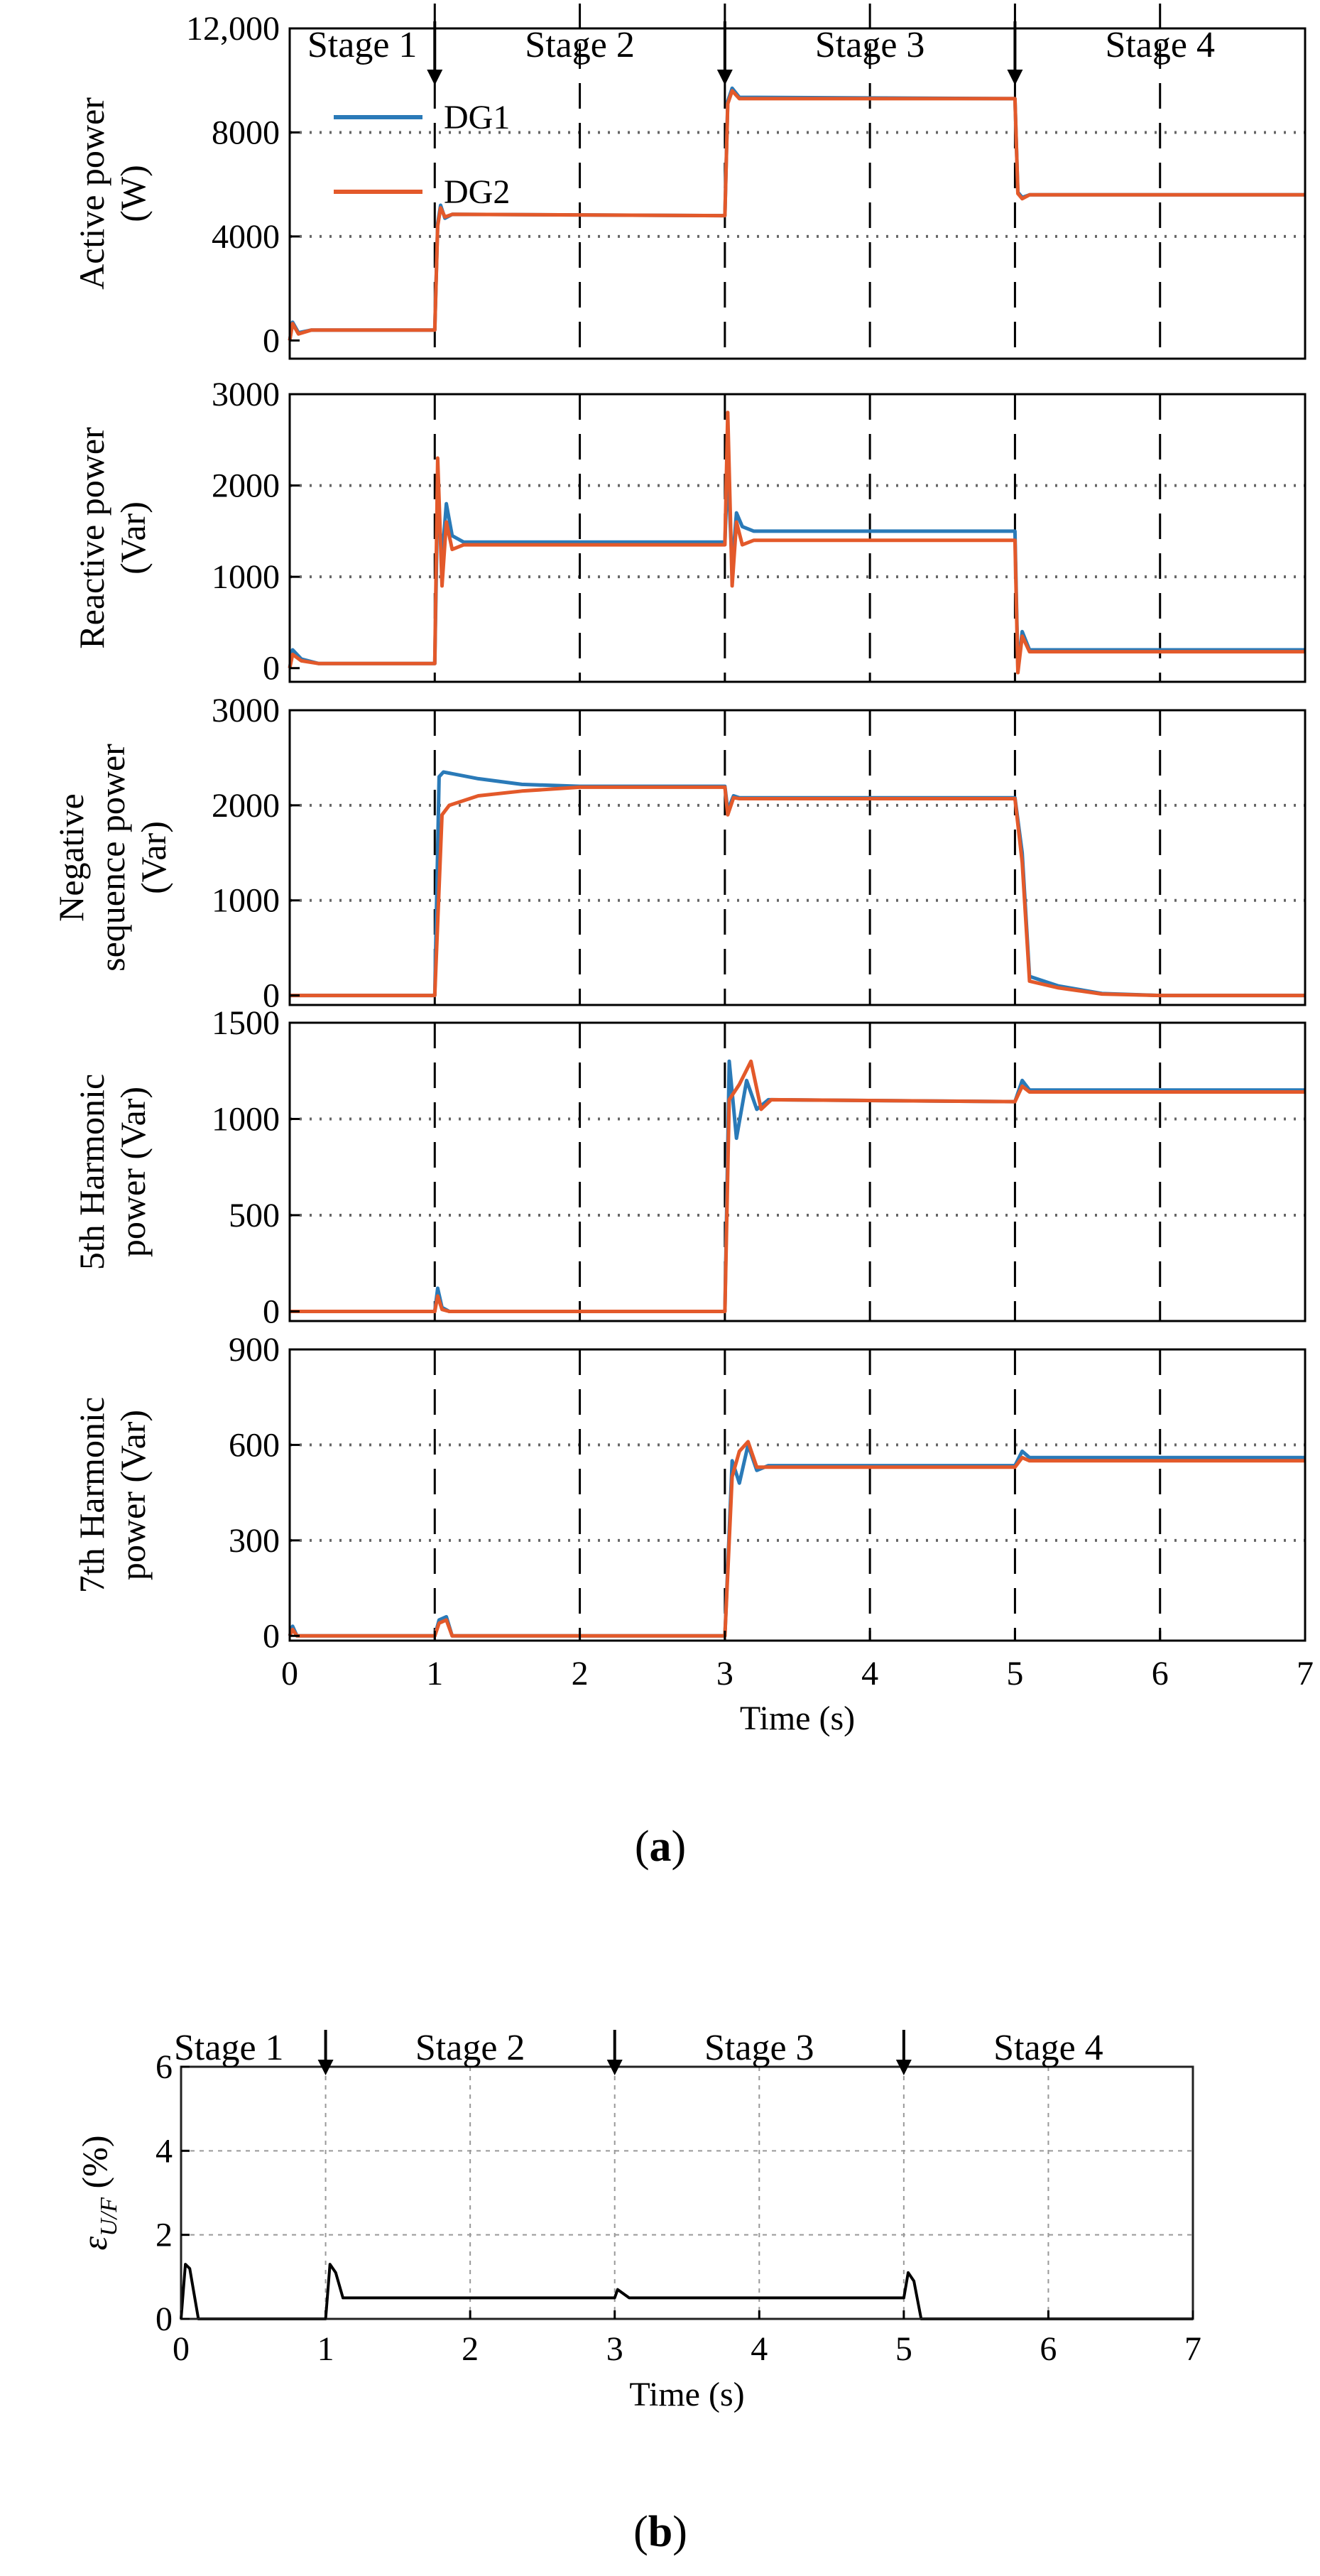  Describe the element at coordinates (254, 1350) in the screenshot. I see `y-tick-label: 900` at that location.